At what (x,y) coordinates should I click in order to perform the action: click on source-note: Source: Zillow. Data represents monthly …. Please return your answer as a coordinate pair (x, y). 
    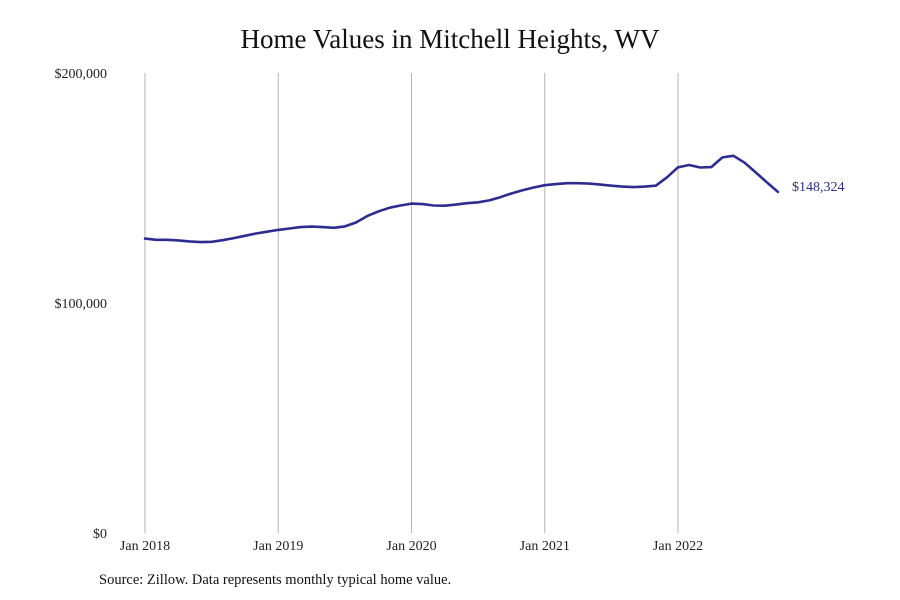
    Looking at the image, I should click on (275, 580).